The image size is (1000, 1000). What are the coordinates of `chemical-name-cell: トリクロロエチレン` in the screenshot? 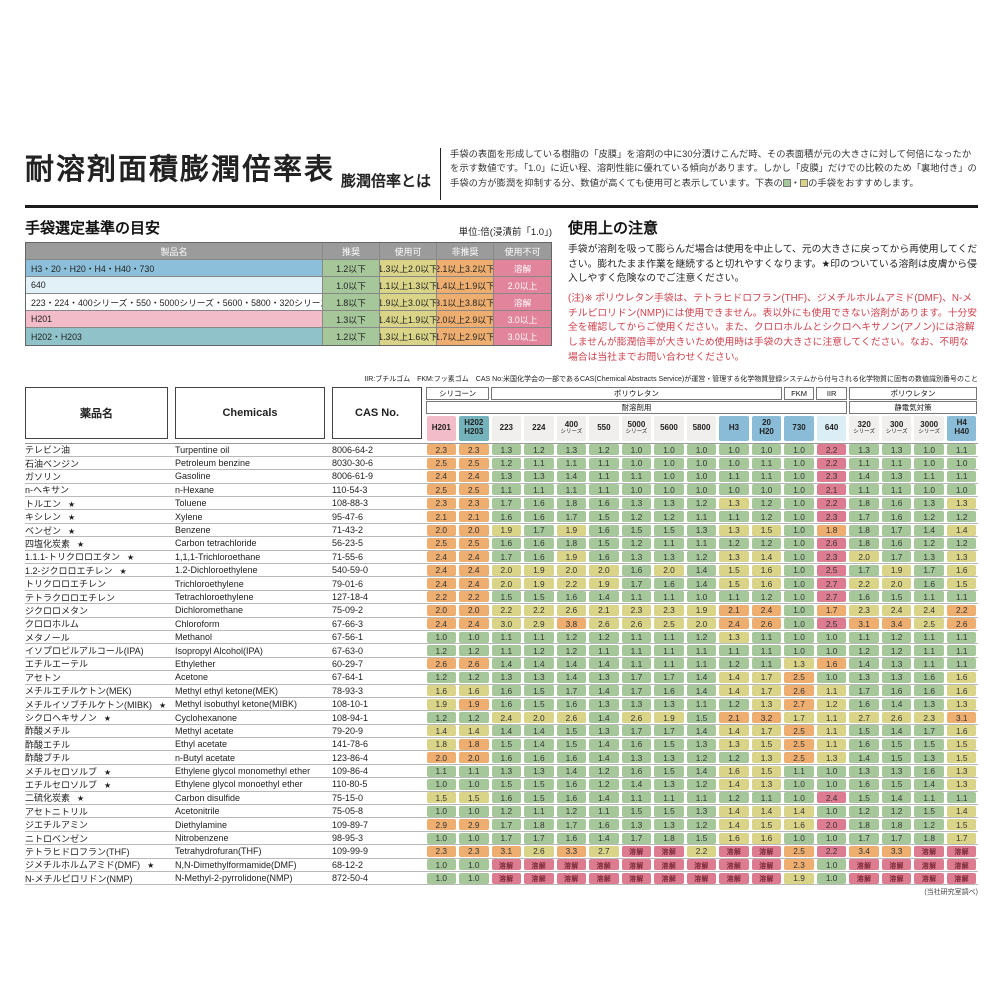 It's located at (66, 584).